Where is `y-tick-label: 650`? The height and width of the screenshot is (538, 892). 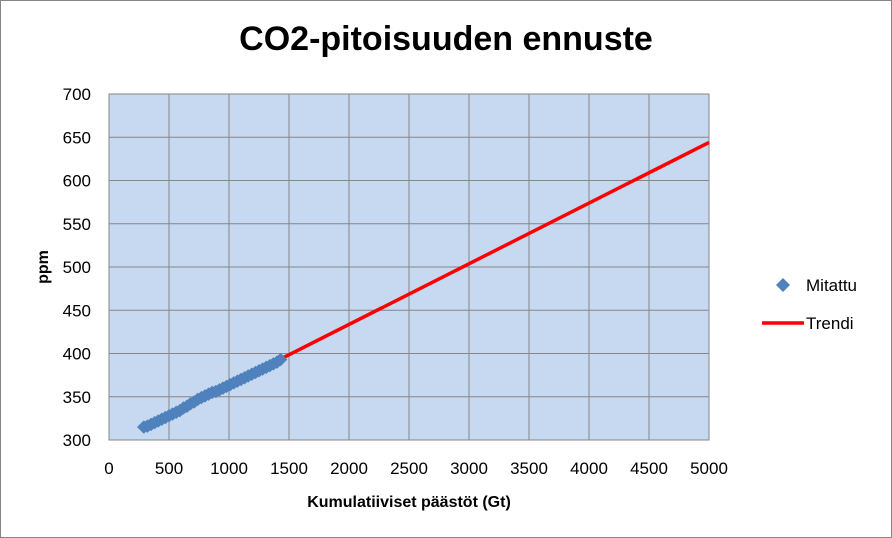 y-tick-label: 650 is located at coordinates (77, 137).